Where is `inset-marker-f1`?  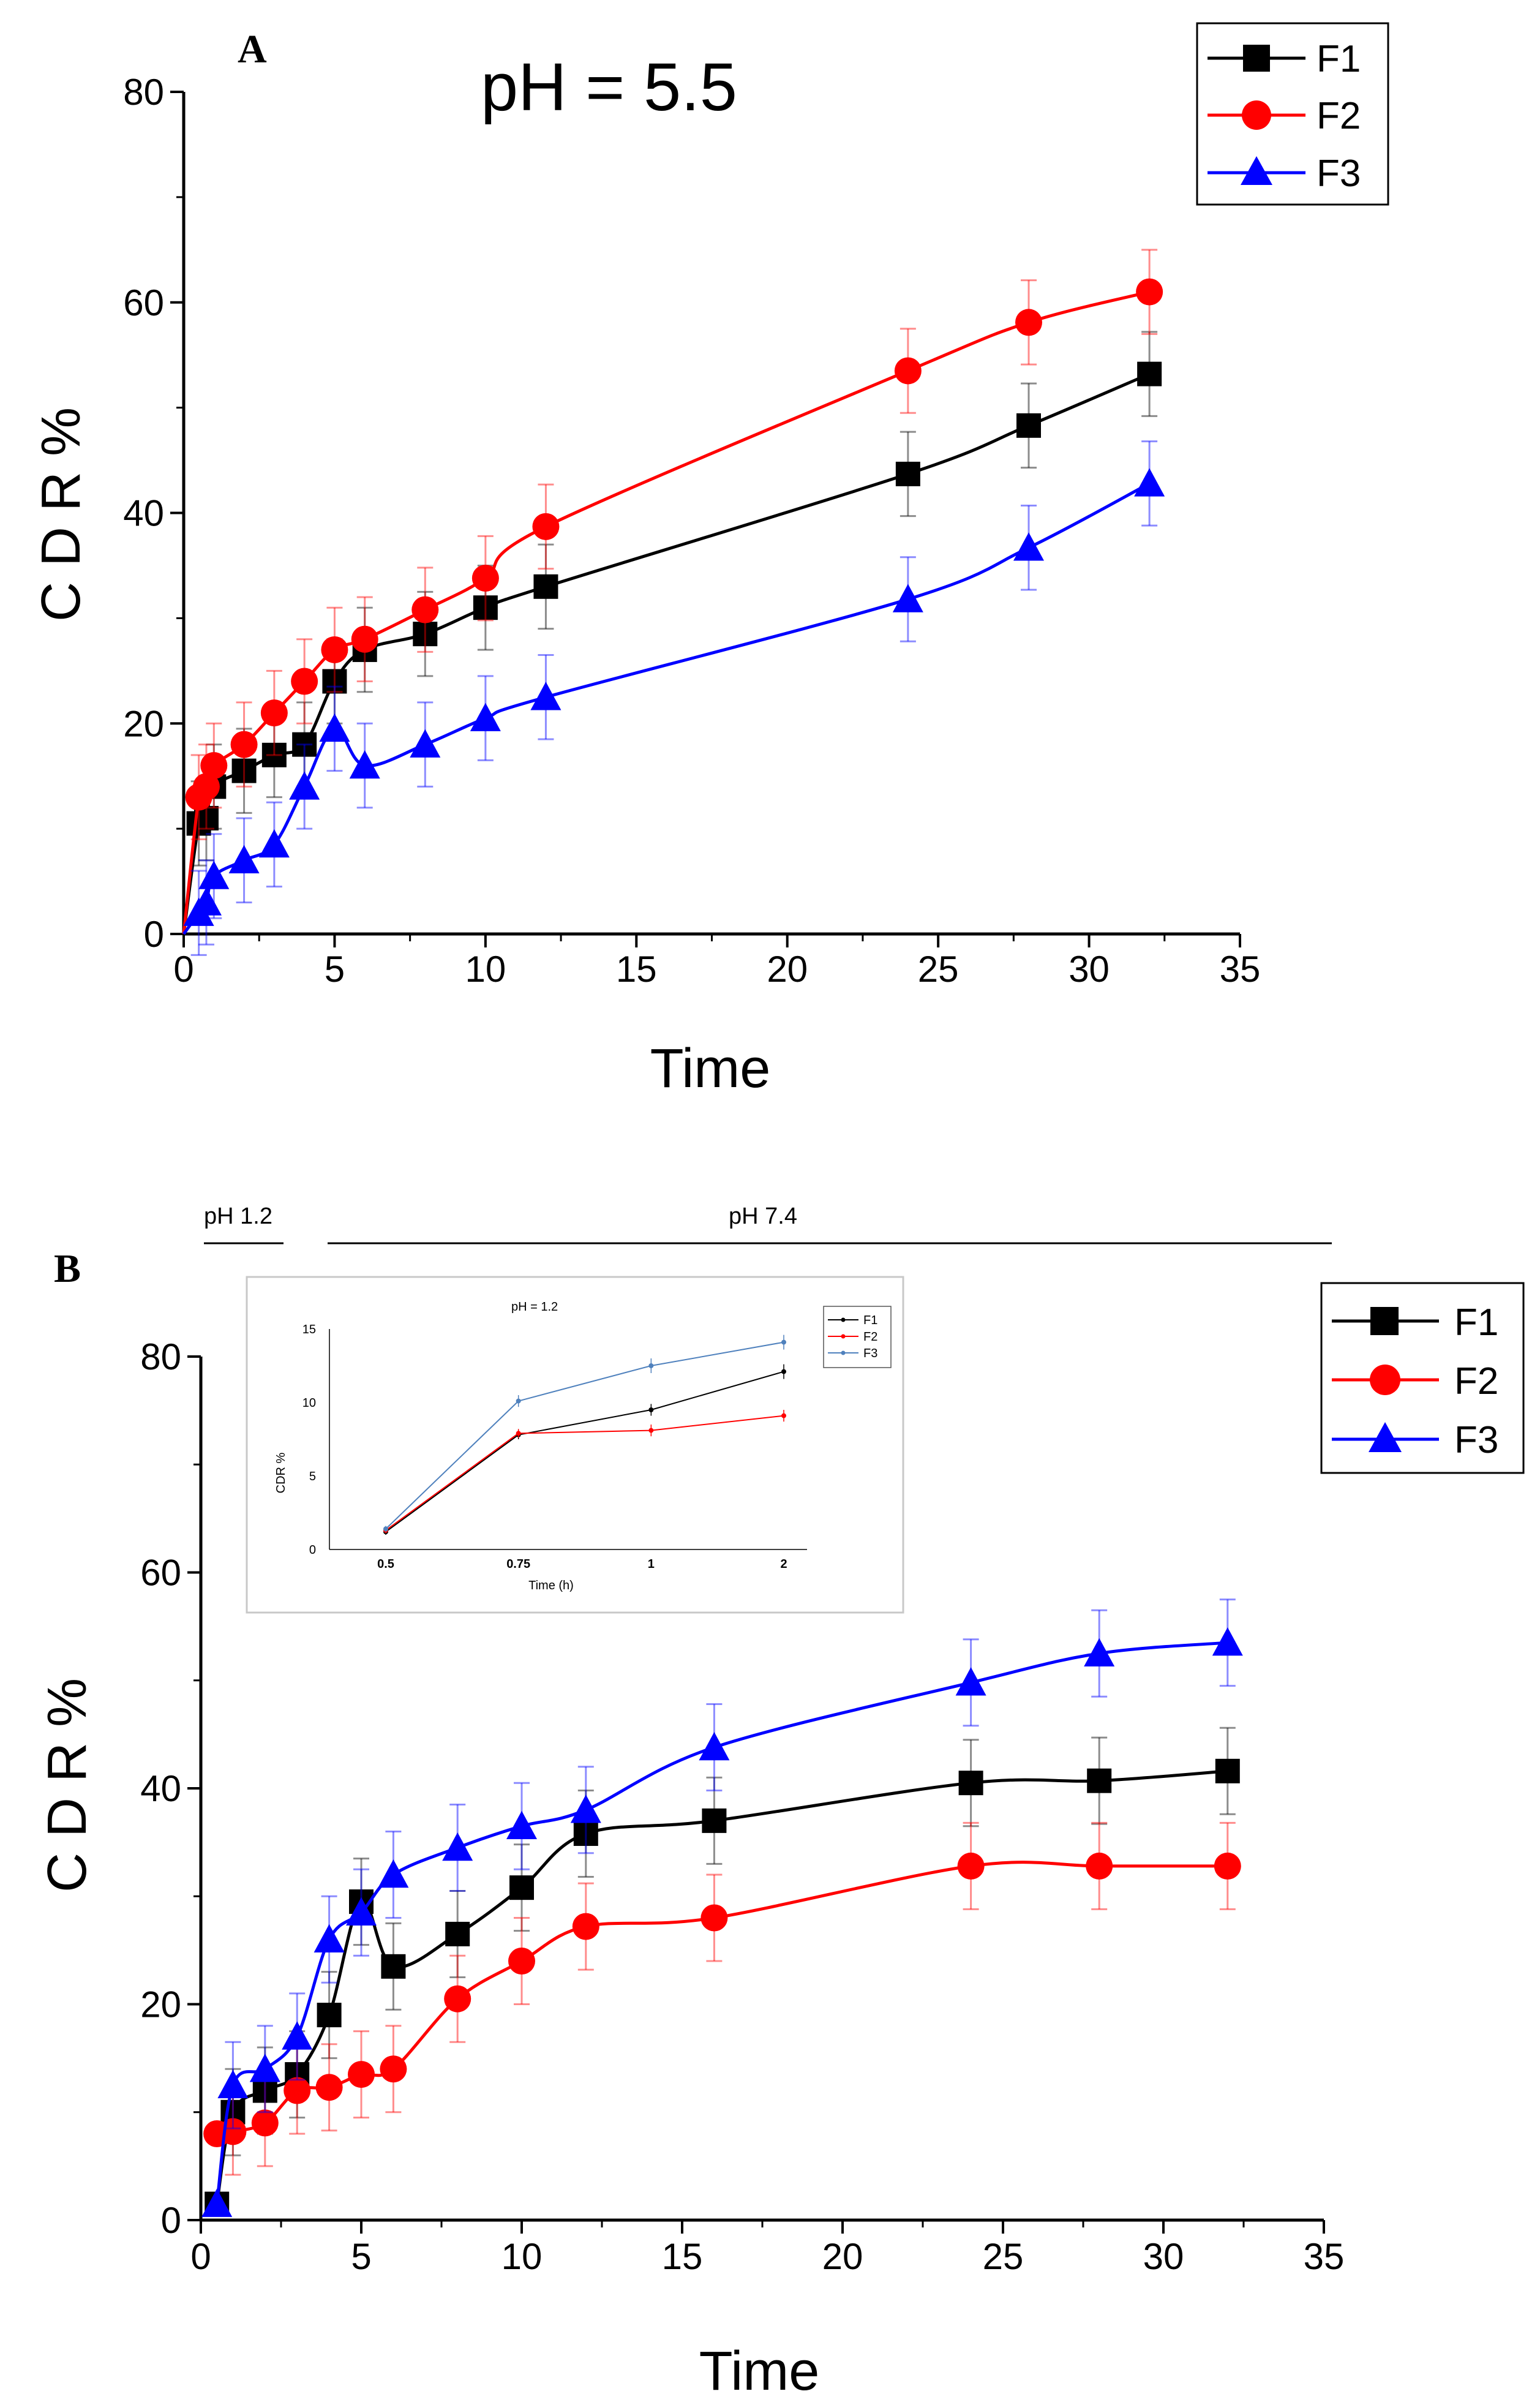 inset-marker-f1 is located at coordinates (784, 1371).